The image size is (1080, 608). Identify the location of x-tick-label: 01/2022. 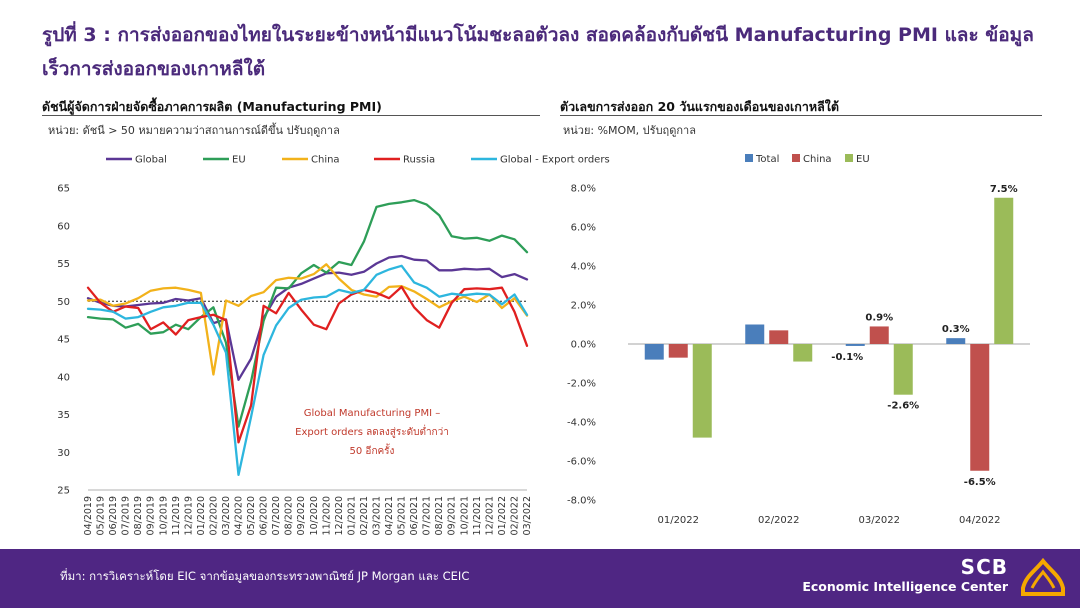
(502, 515).